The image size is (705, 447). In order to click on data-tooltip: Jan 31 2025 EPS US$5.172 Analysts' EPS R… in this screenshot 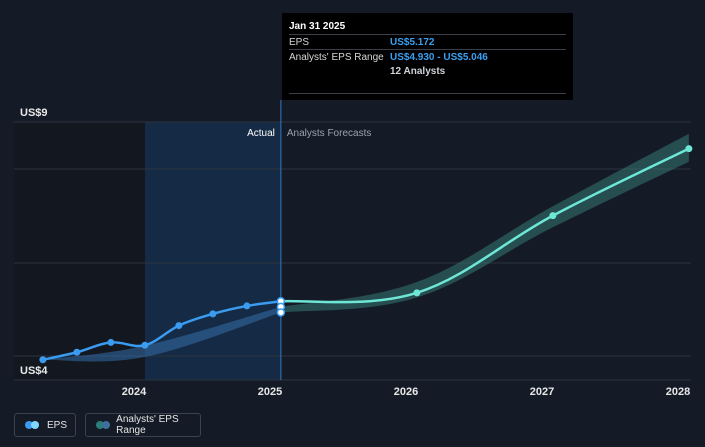, I will do `click(427, 56)`.